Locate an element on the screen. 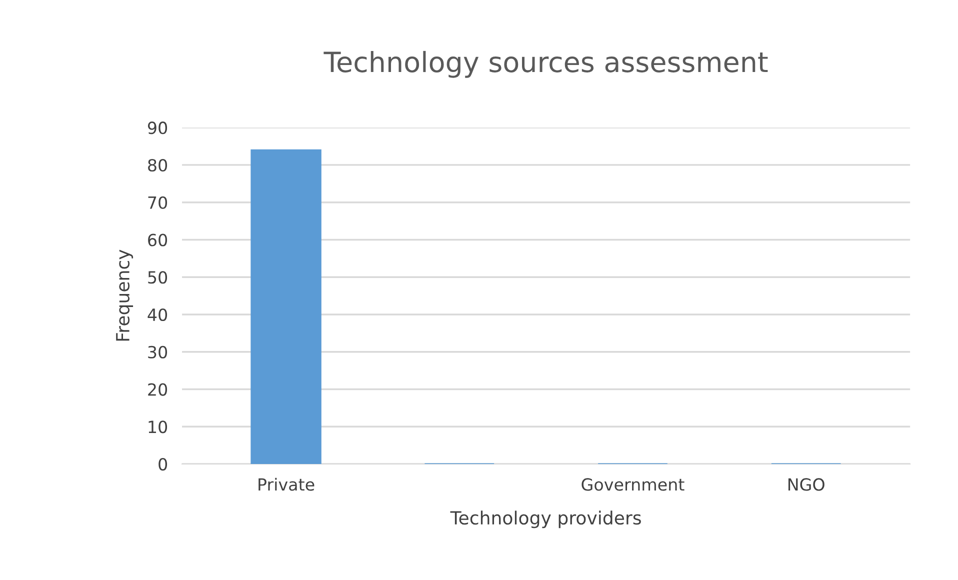 Image resolution: width=958 pixels, height=580 pixels. x-tick-label: NGO is located at coordinates (806, 484).